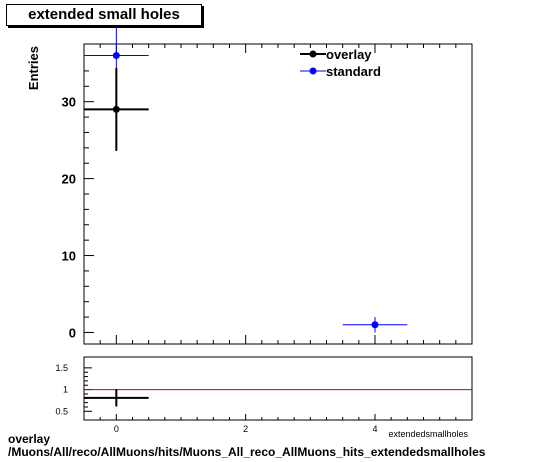 Image resolution: width=546 pixels, height=462 pixels. I want to click on y-tick-label: 30, so click(69, 102).